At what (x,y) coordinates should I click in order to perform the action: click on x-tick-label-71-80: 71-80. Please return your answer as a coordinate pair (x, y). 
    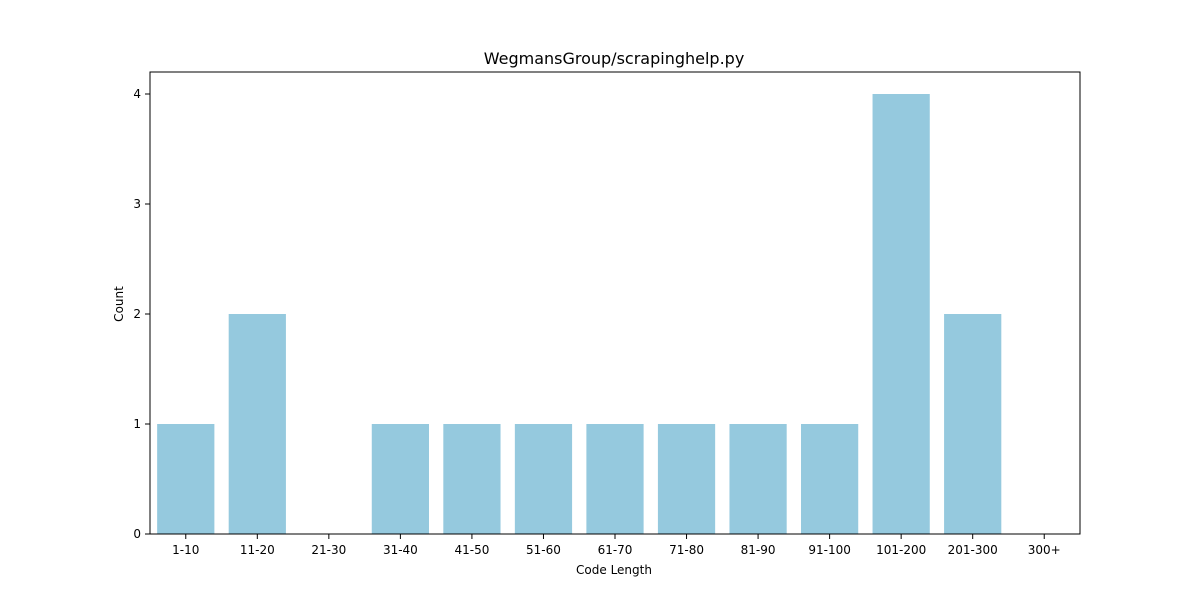
    Looking at the image, I should click on (686, 550).